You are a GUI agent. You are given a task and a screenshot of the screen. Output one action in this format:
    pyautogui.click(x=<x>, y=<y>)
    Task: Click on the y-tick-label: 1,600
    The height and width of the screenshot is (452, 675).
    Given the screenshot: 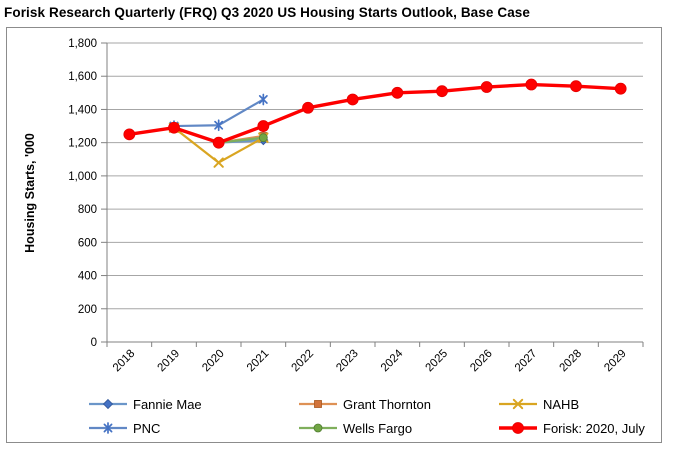 What is the action you would take?
    pyautogui.click(x=82, y=77)
    